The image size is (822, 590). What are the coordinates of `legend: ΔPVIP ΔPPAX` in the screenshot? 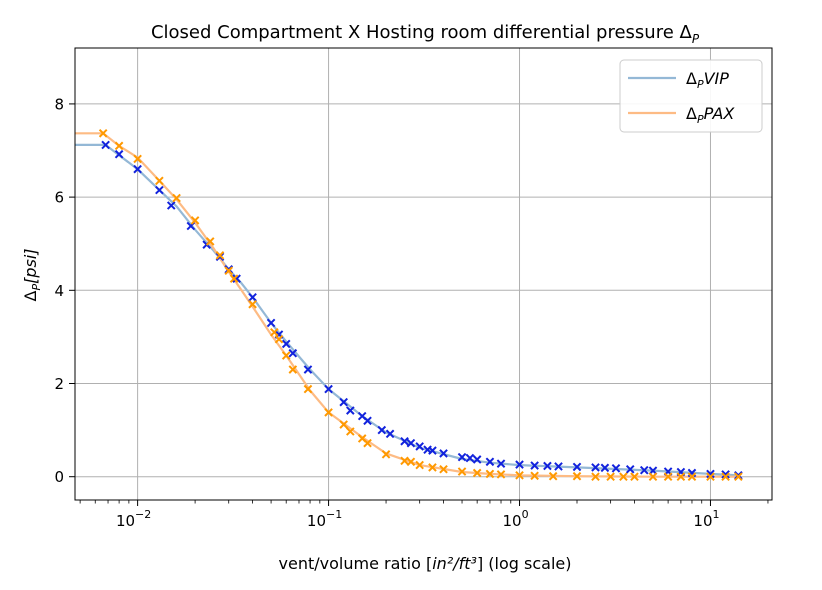 It's located at (691, 96).